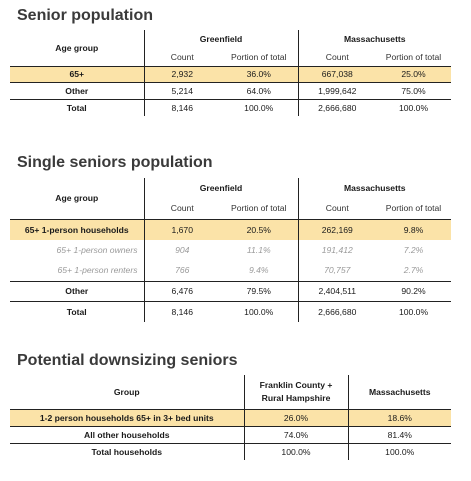  What do you see at coordinates (181, 250) in the screenshot?
I see `cell-value: 904` at bounding box center [181, 250].